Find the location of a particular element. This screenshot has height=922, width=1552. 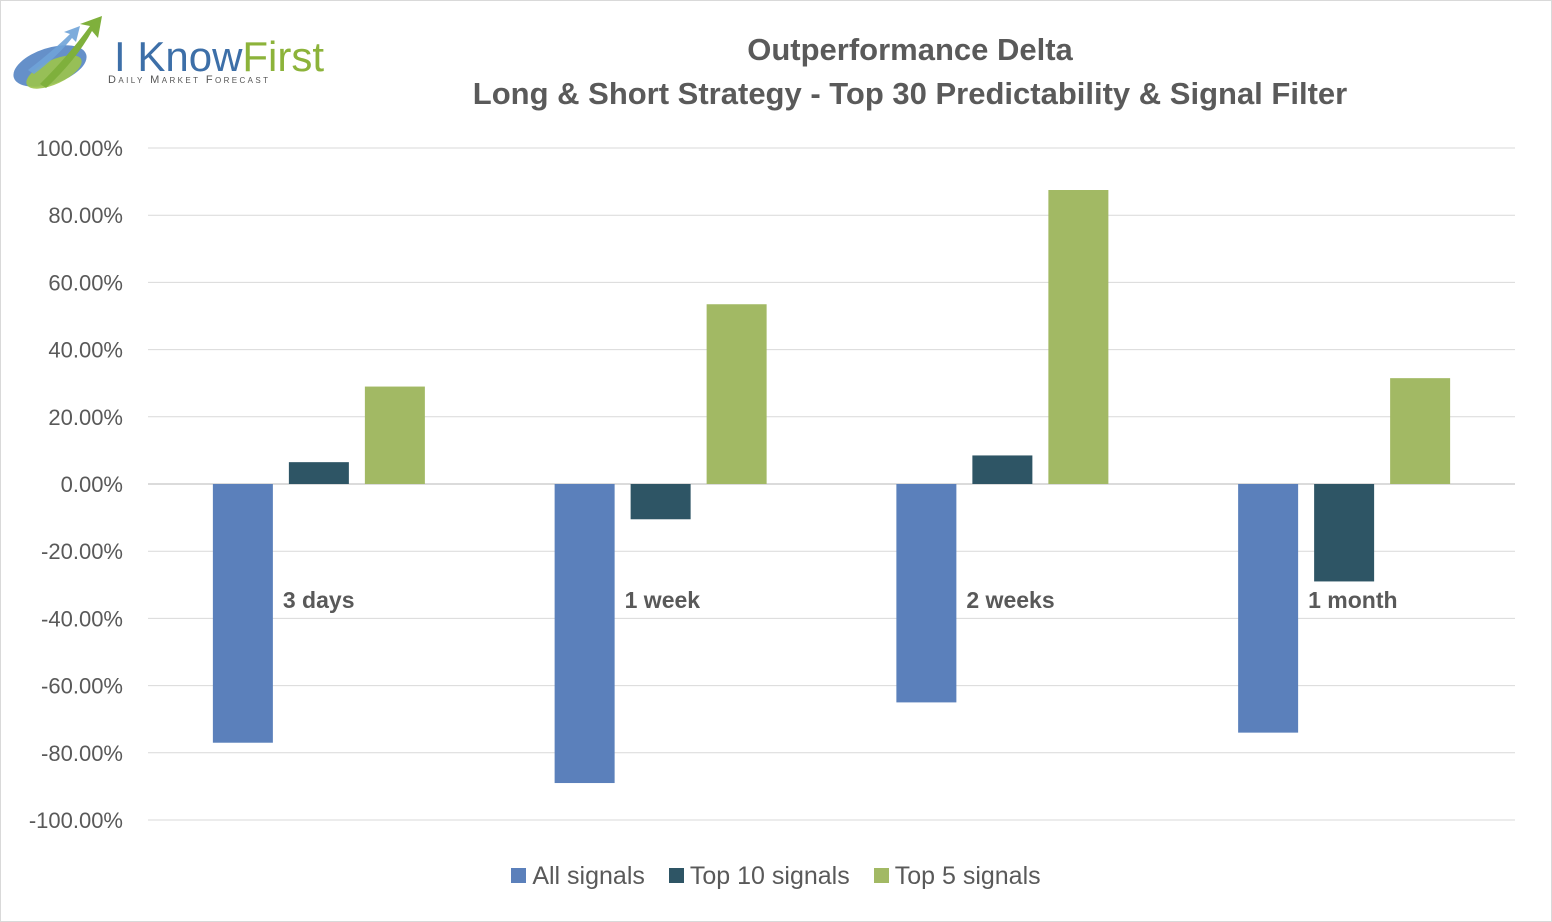

category-label: 2 weeks is located at coordinates (1010, 600).